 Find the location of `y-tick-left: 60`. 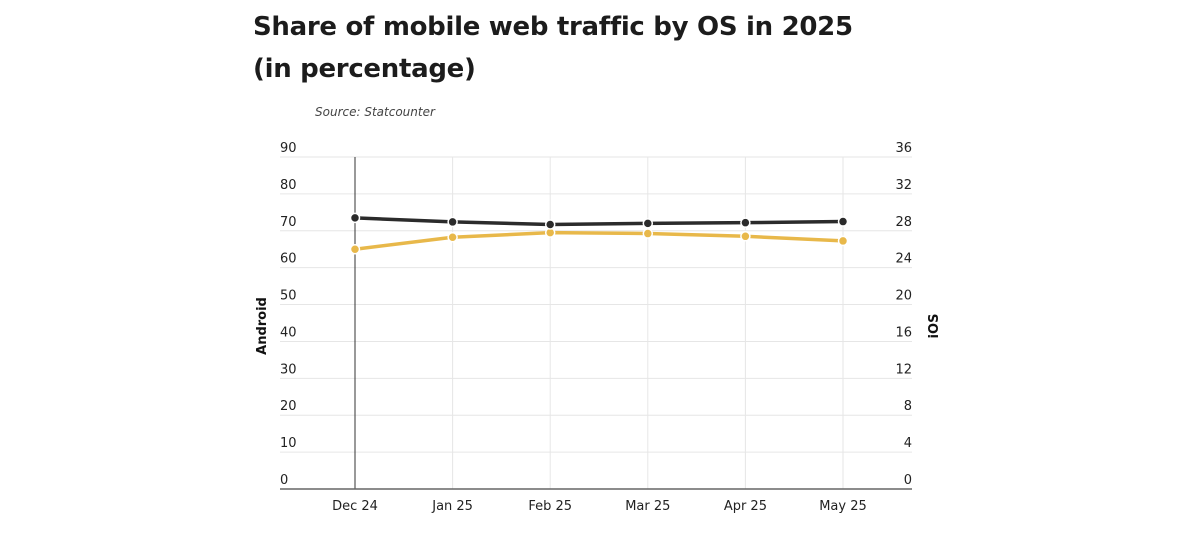

y-tick-left: 60 is located at coordinates (288, 259).